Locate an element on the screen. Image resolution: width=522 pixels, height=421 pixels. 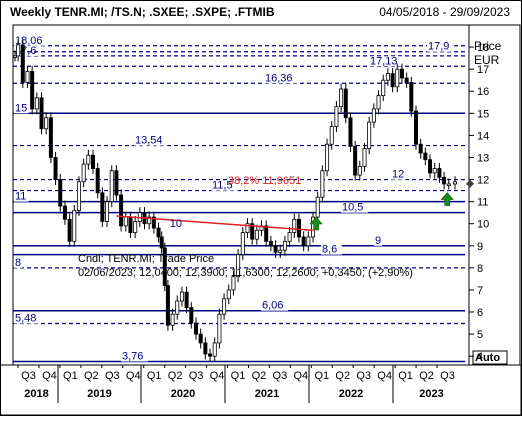
trend-line-label: 10 is located at coordinates (176, 224).